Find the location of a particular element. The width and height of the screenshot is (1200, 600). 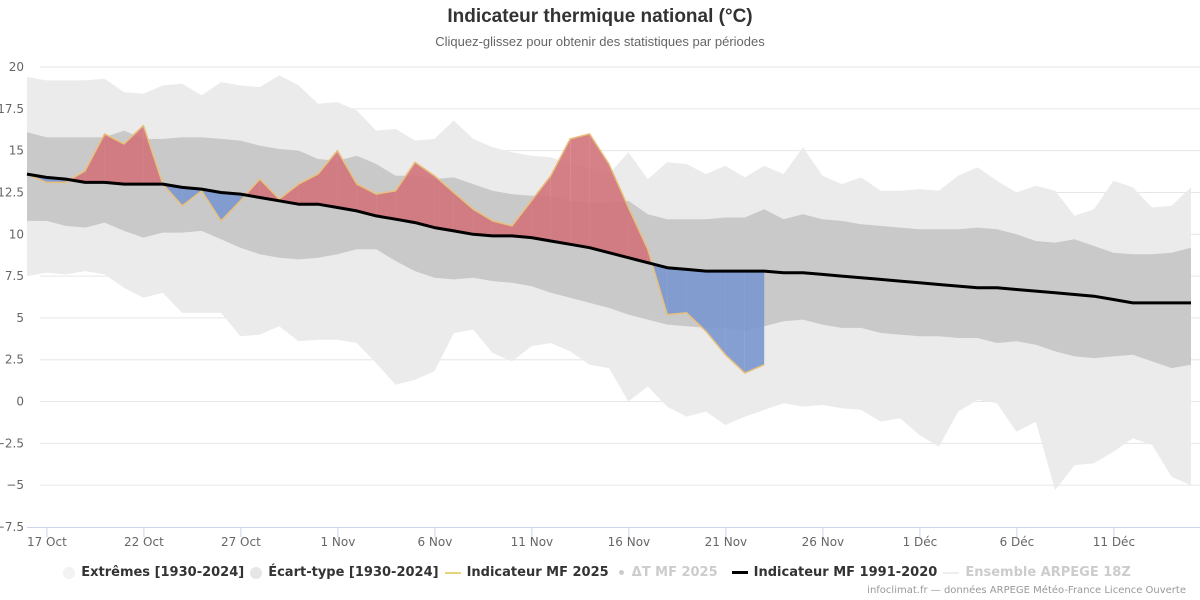

x-tick-label: 11 Déc is located at coordinates (1114, 542).